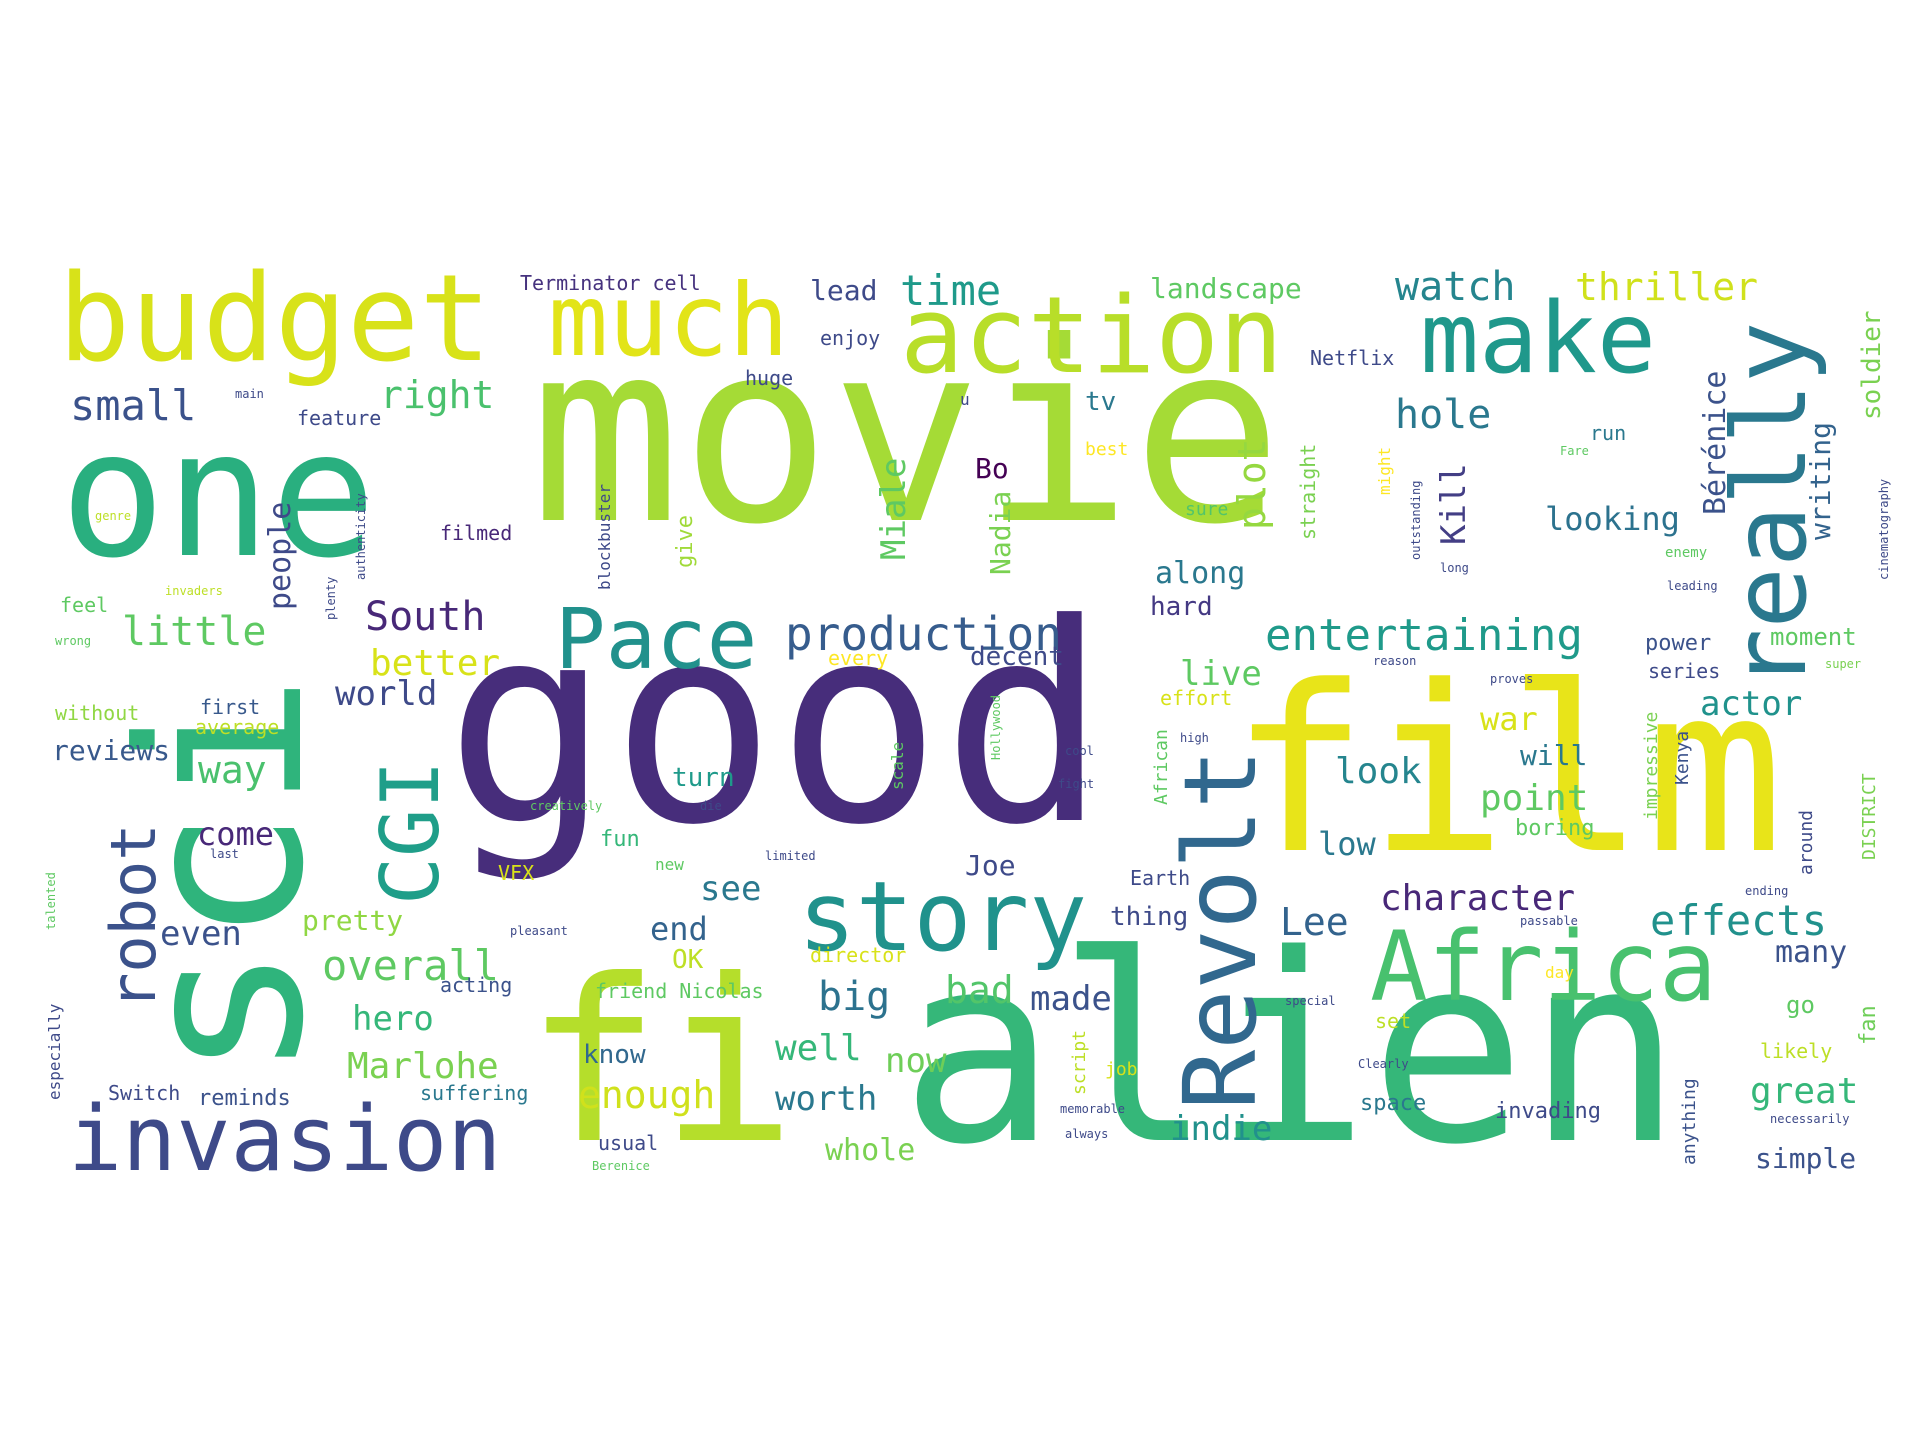 This screenshot has width=1920, height=1440. Describe the element at coordinates (850, 338) in the screenshot. I see `word-enjoy: enjoy` at that location.